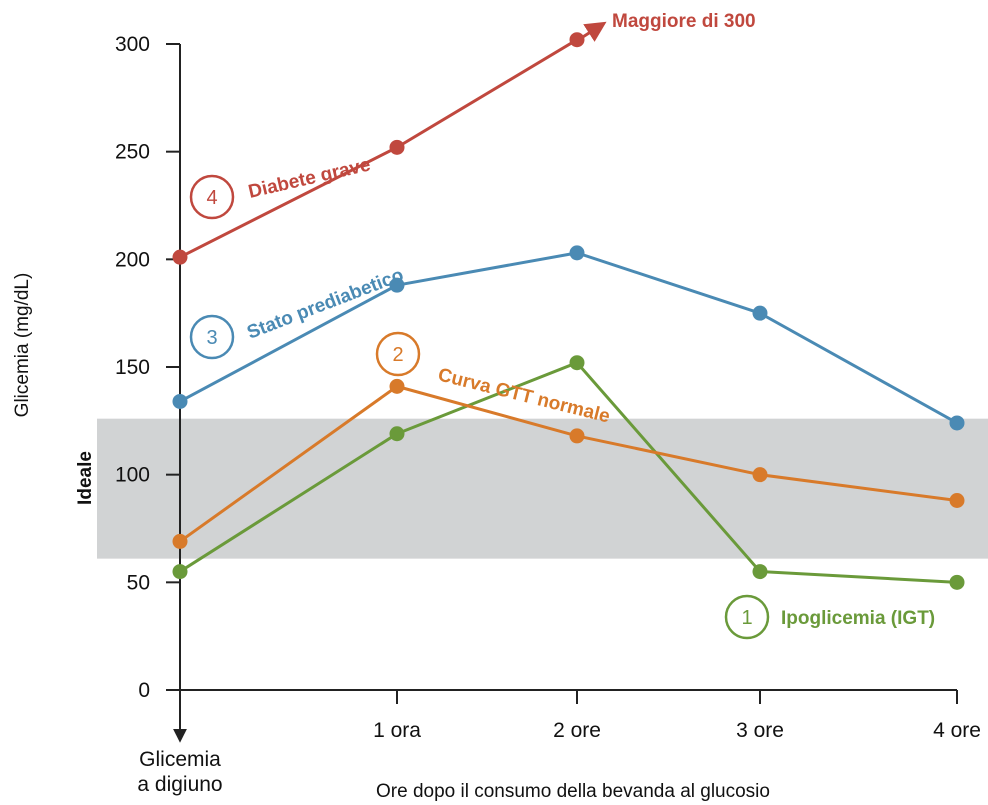  Describe the element at coordinates (22, 345) in the screenshot. I see `y-axis-label: Glicemia (mg/dL)` at that location.